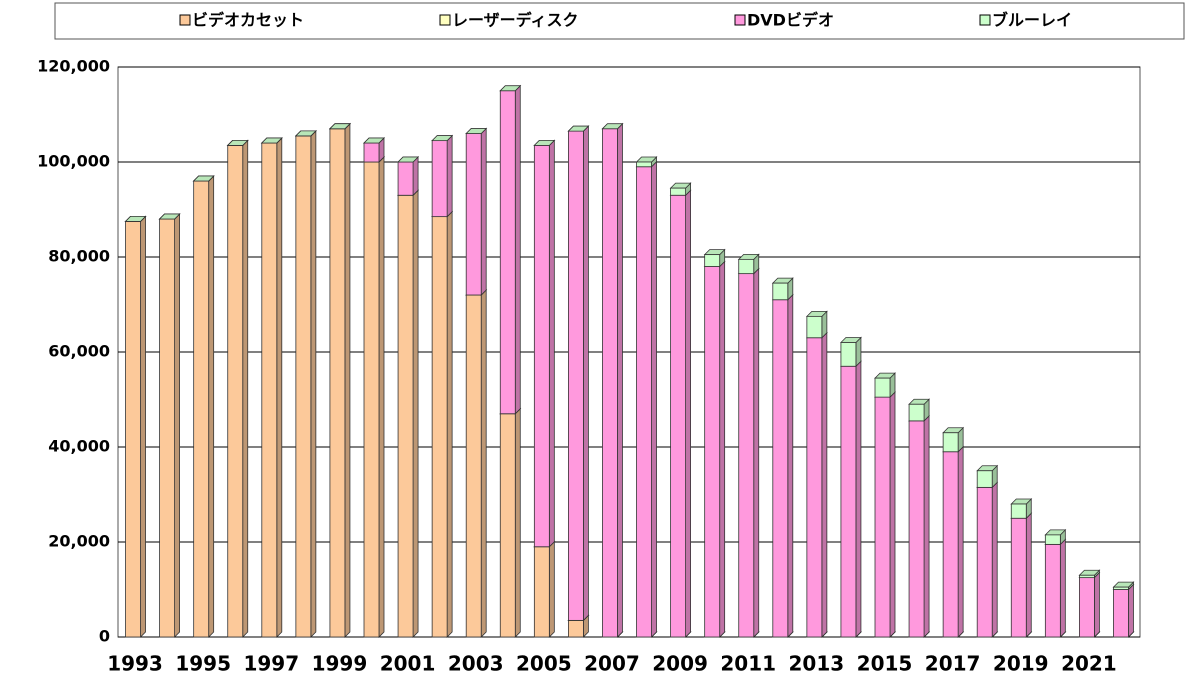 Image resolution: width=1187 pixels, height=682 pixels. Describe the element at coordinates (1021, 664) in the screenshot. I see `x-tick-label: 2019` at that location.